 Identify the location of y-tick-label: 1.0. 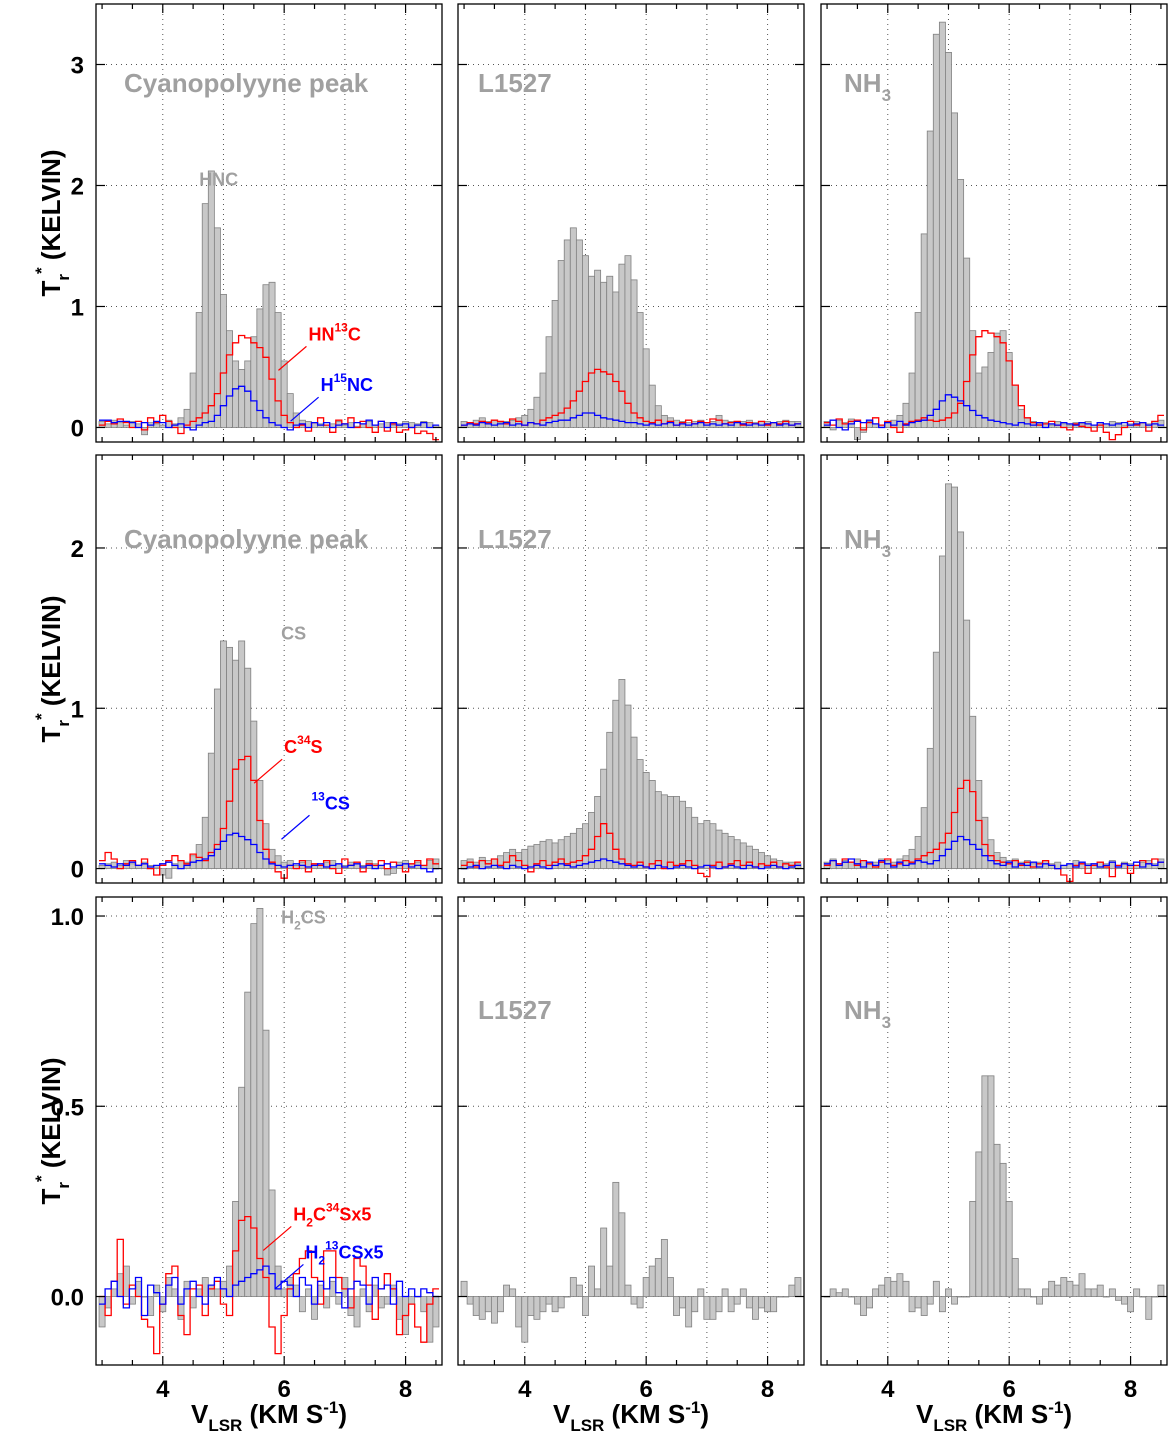
(67, 917).